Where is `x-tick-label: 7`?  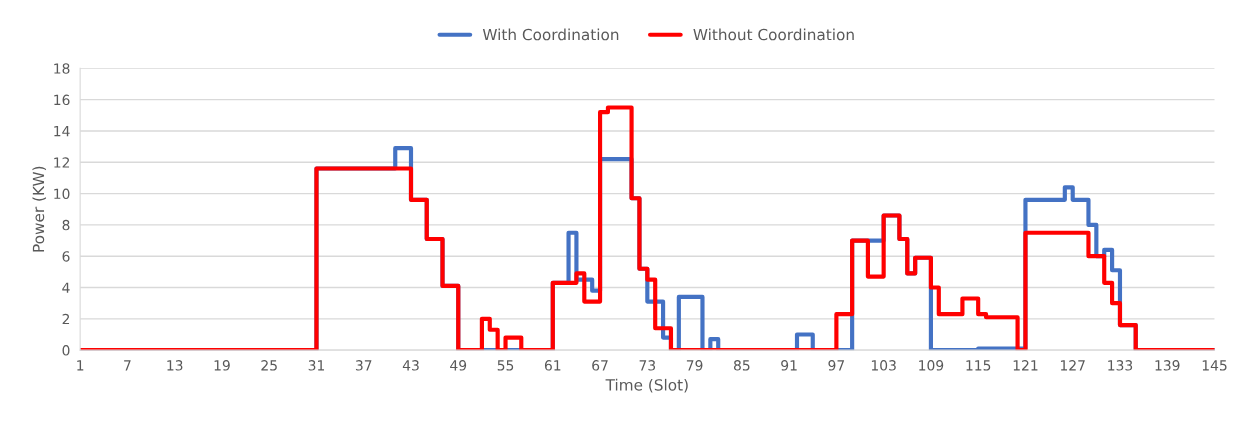 x-tick-label: 7 is located at coordinates (127, 365).